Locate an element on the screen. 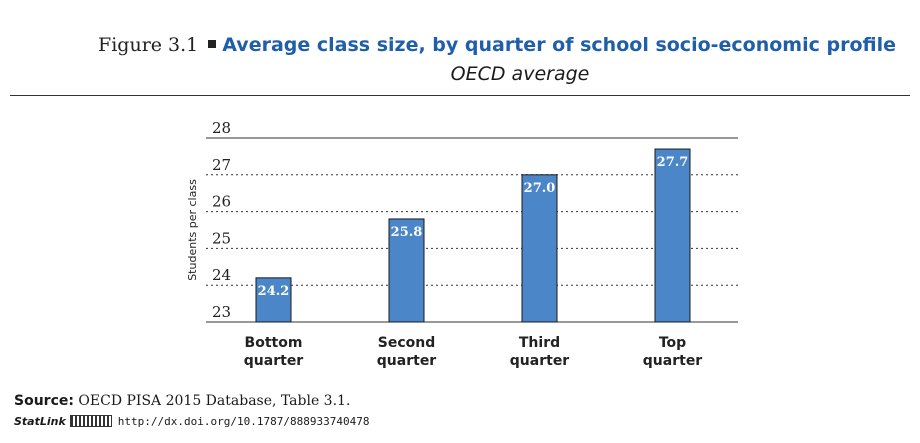  bar-data-label: 25.8 is located at coordinates (407, 232).